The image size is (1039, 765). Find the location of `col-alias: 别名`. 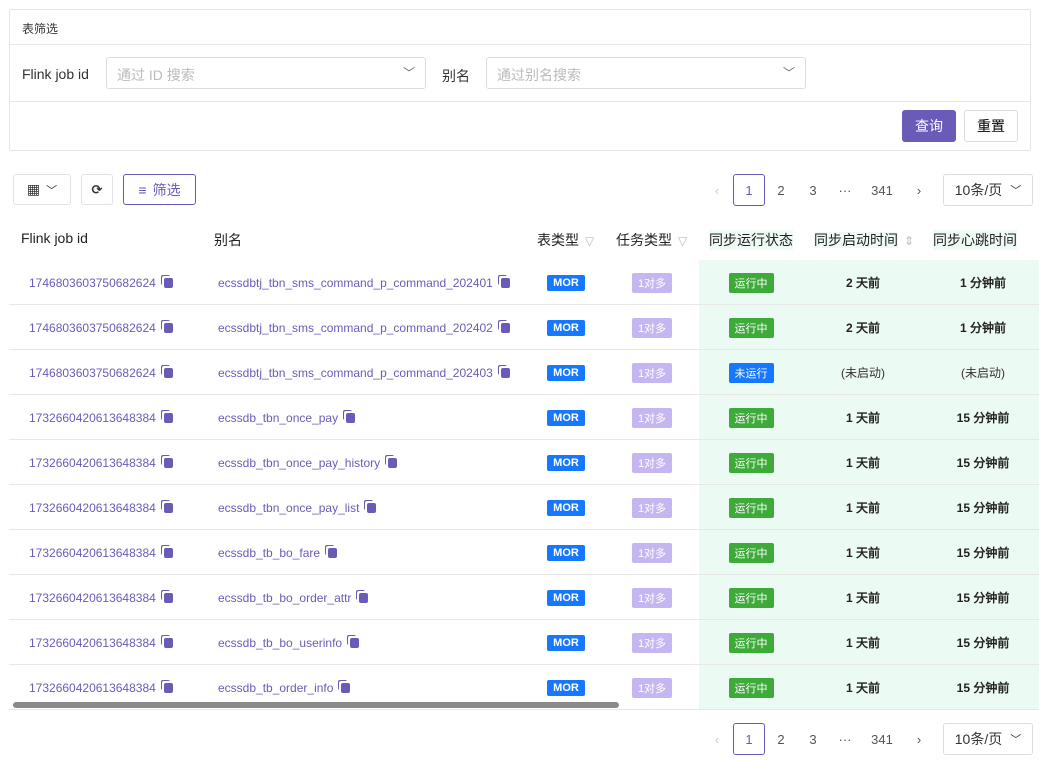

col-alias: 别名 is located at coordinates (228, 240).